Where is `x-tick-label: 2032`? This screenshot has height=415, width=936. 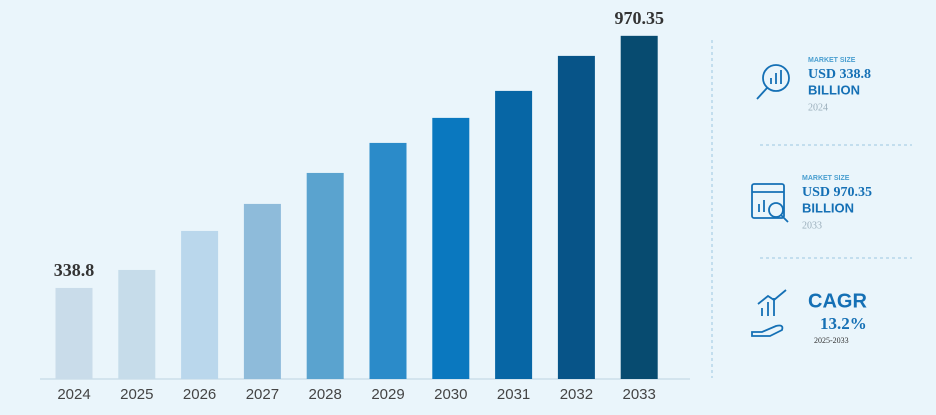
x-tick-label: 2032 is located at coordinates (576, 394).